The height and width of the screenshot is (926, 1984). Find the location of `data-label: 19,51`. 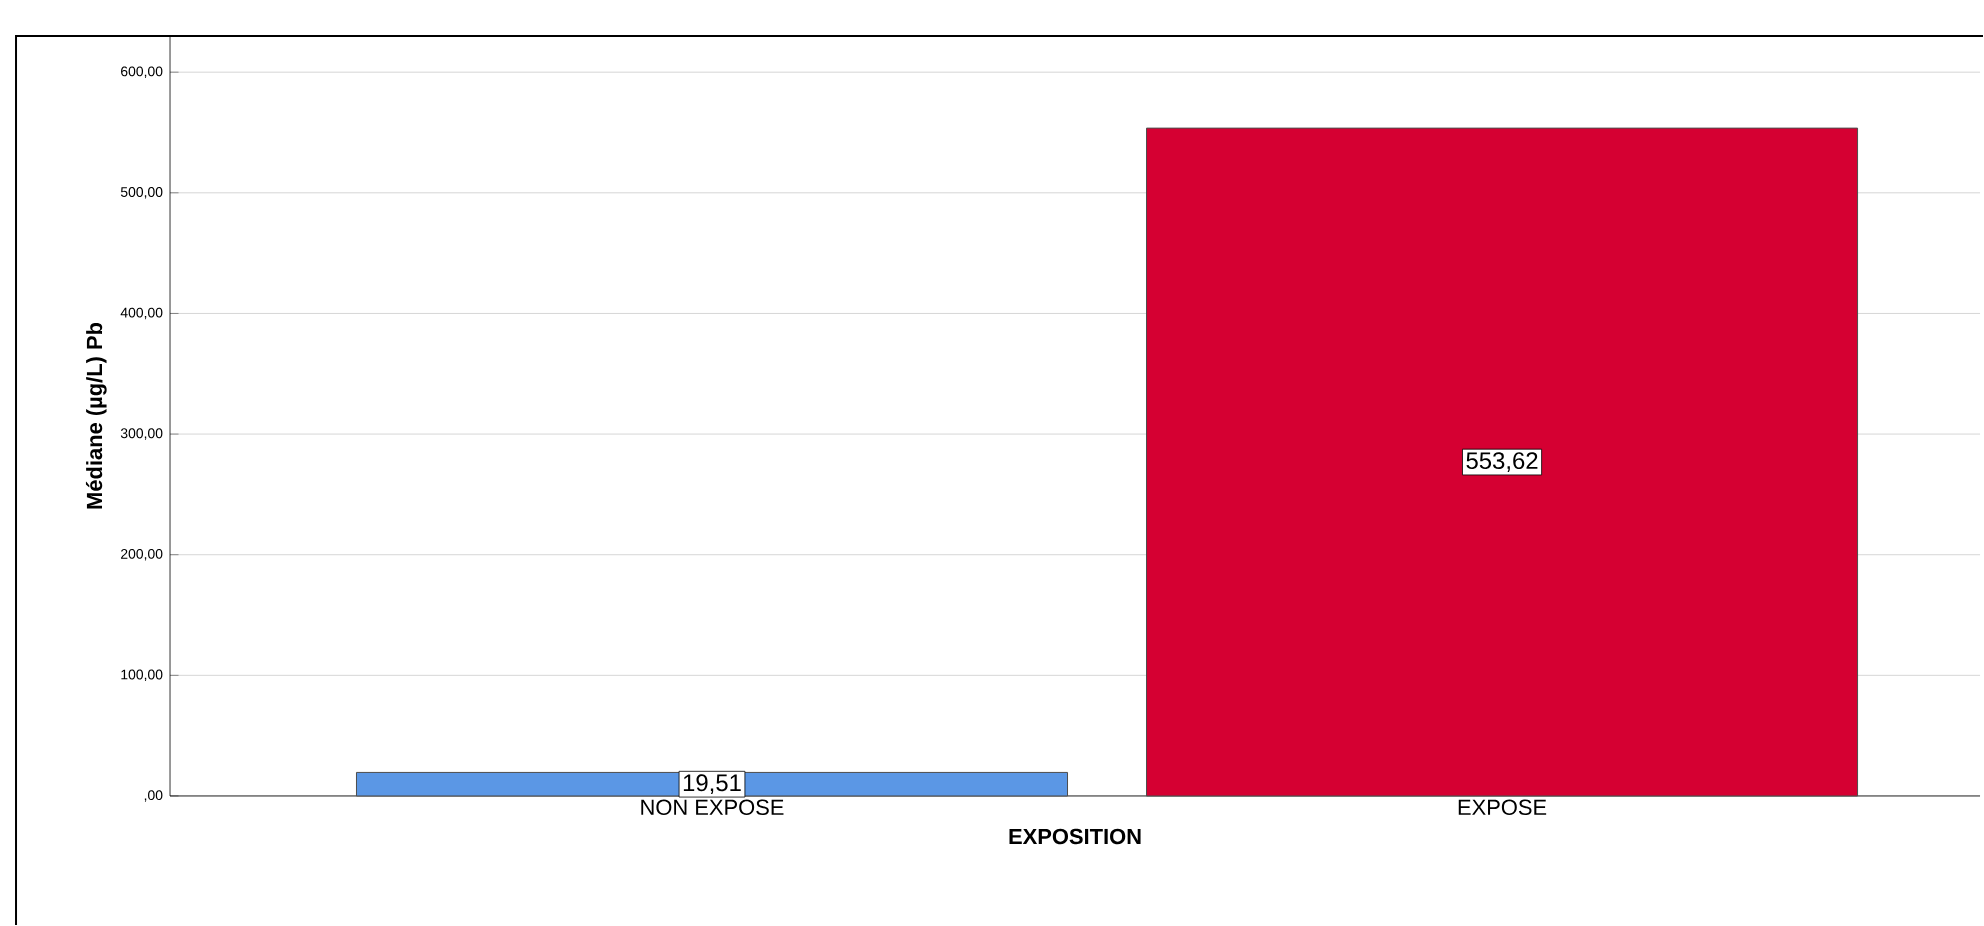

data-label: 19,51 is located at coordinates (712, 784).